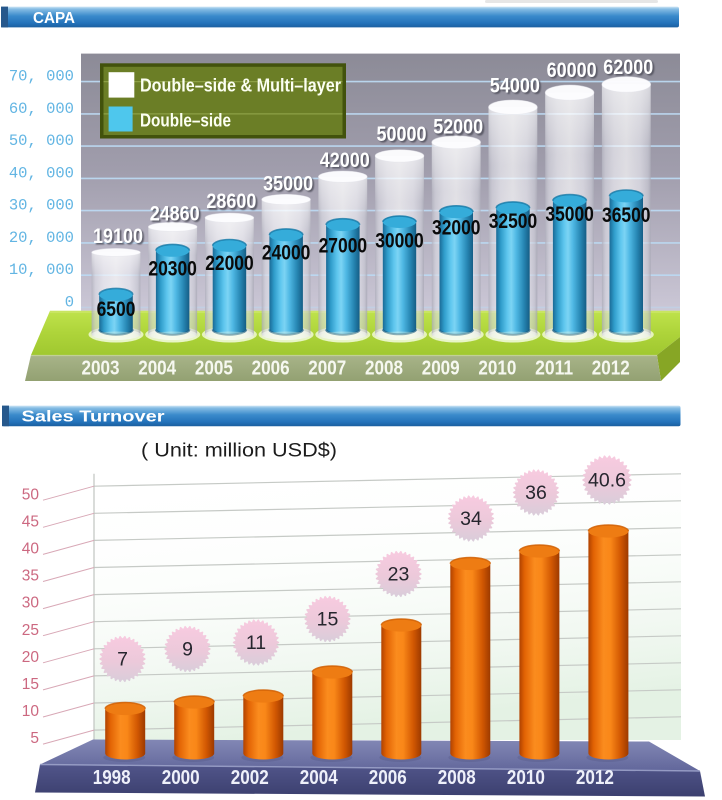 The height and width of the screenshot is (800, 722). Describe the element at coordinates (214, 369) in the screenshot. I see `svg-text: 2005` at that location.